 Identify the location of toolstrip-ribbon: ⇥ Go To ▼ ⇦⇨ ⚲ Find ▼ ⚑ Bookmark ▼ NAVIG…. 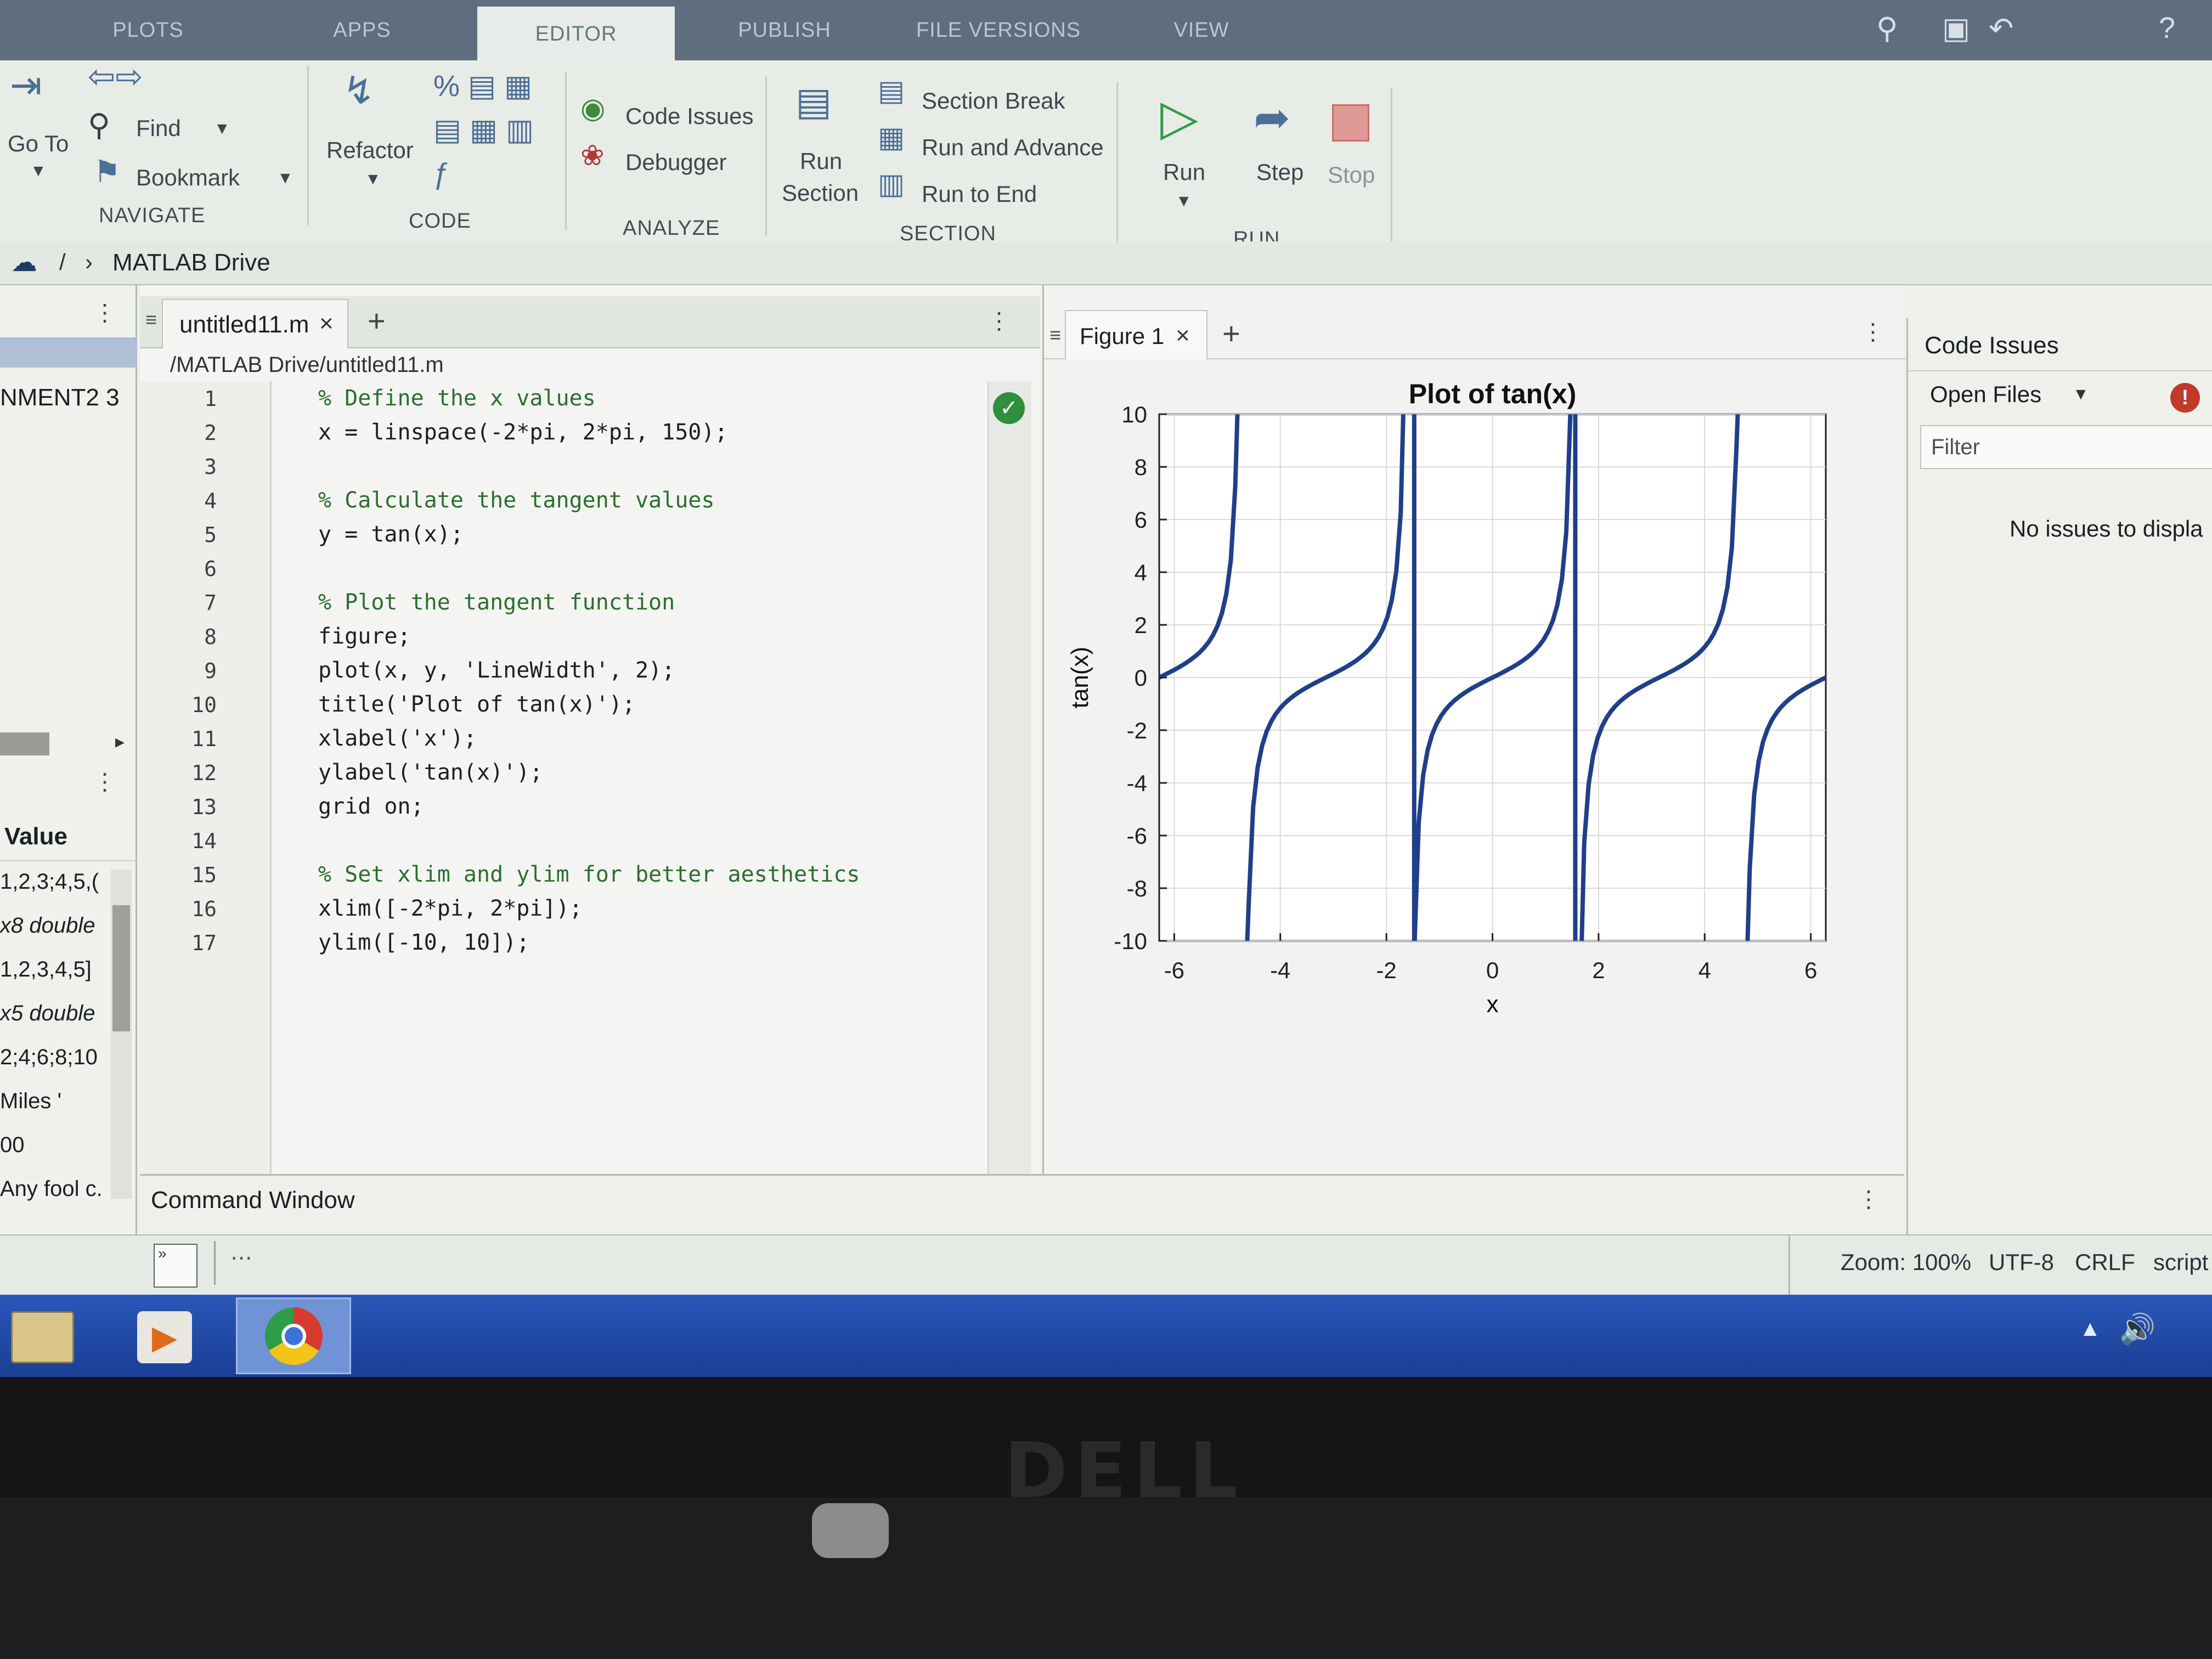
(1106, 159).